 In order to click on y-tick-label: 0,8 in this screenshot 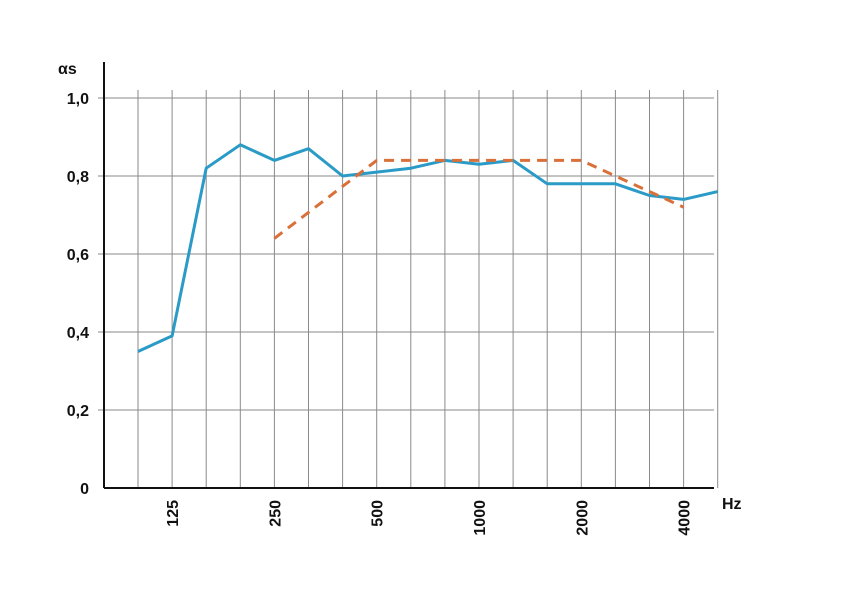, I will do `click(78, 177)`.